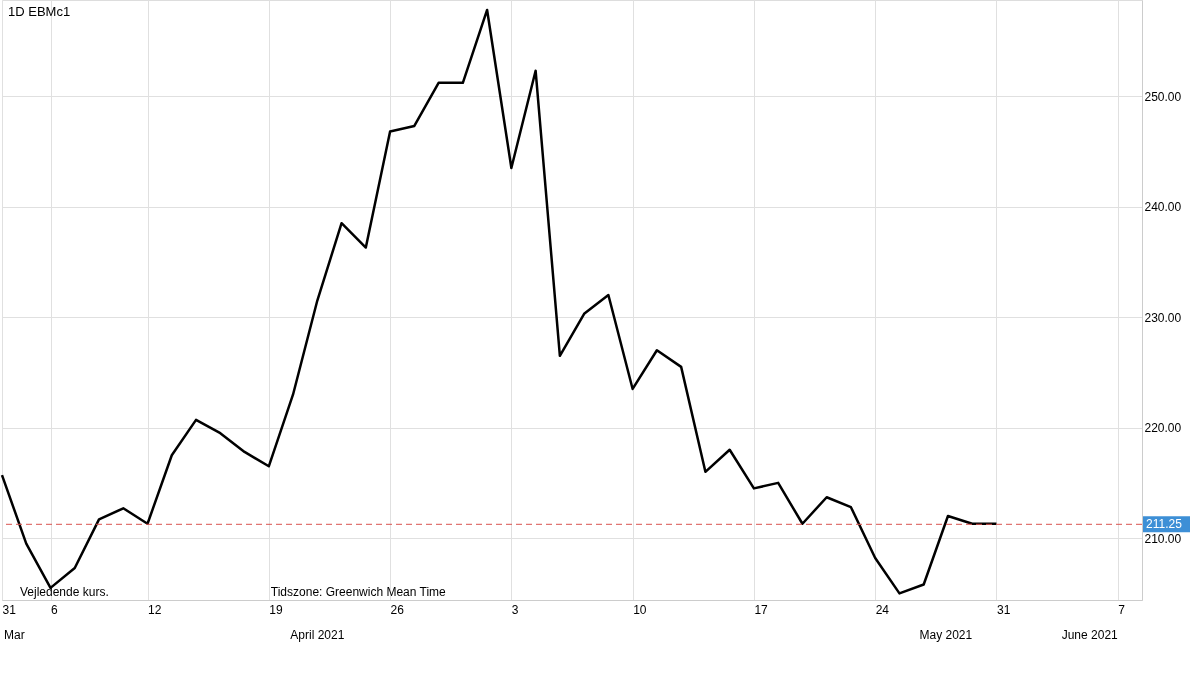 This screenshot has width=1200, height=681. I want to click on text: April 2021, so click(317, 635).